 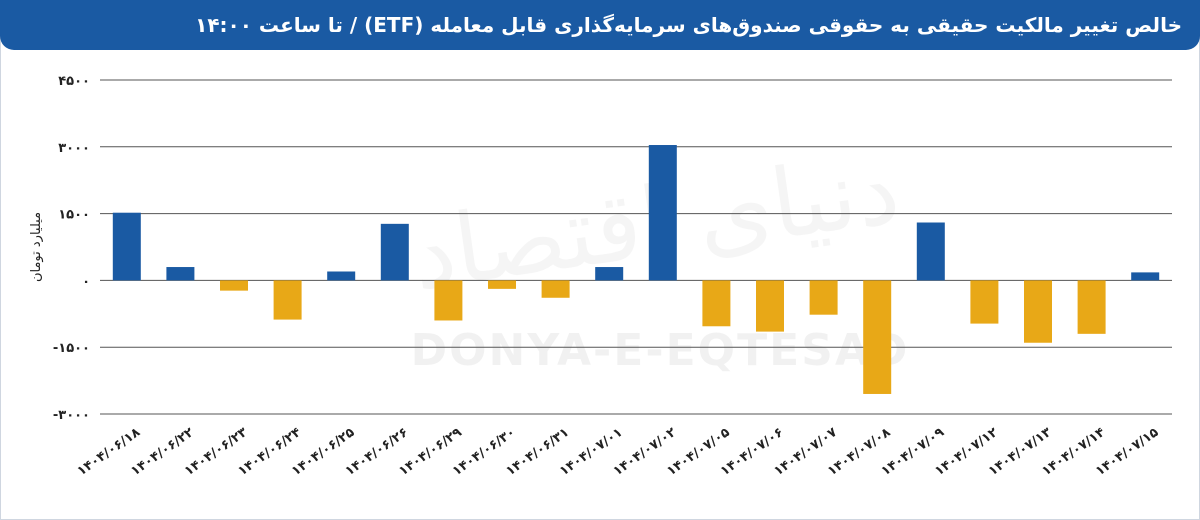 I want to click on y-tick-label: ۰, so click(x=86, y=281).